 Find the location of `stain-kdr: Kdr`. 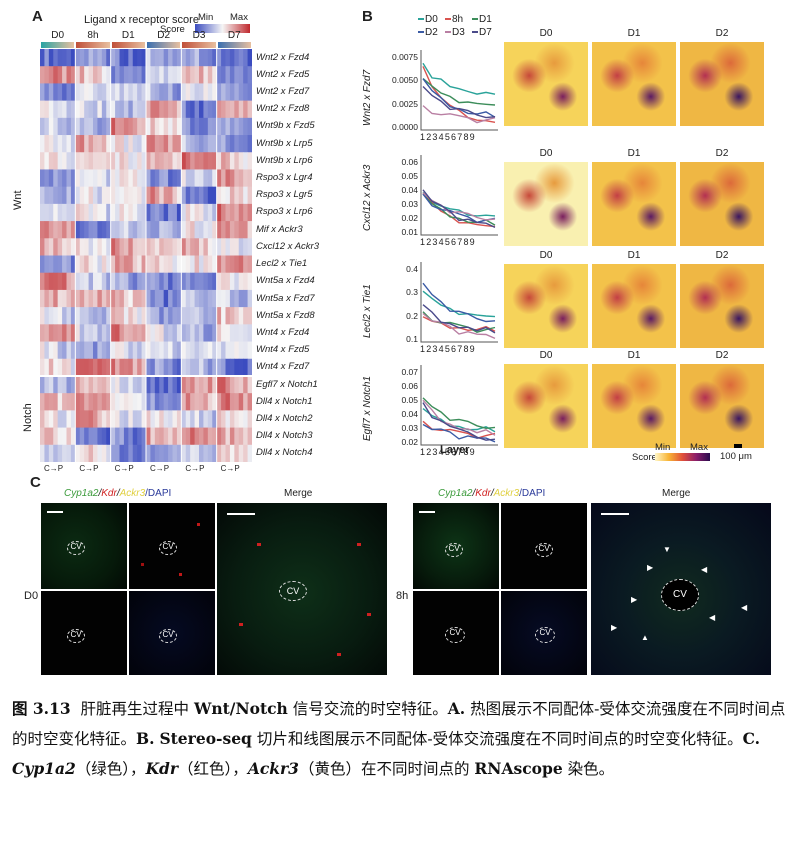

stain-kdr: Kdr is located at coordinates (109, 493).